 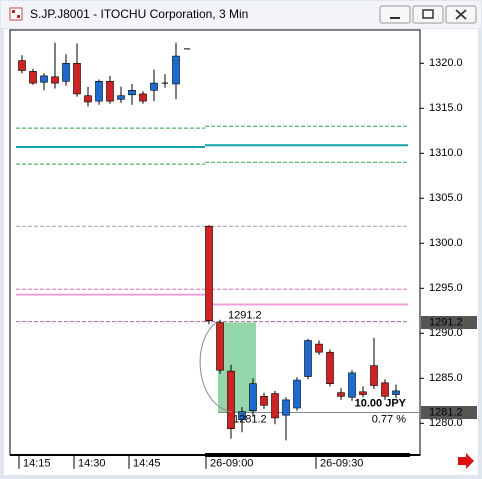 I want to click on window-title: S.JP.J8001 - ITOCHU Corporation, 3 Min, so click(x=139, y=14).